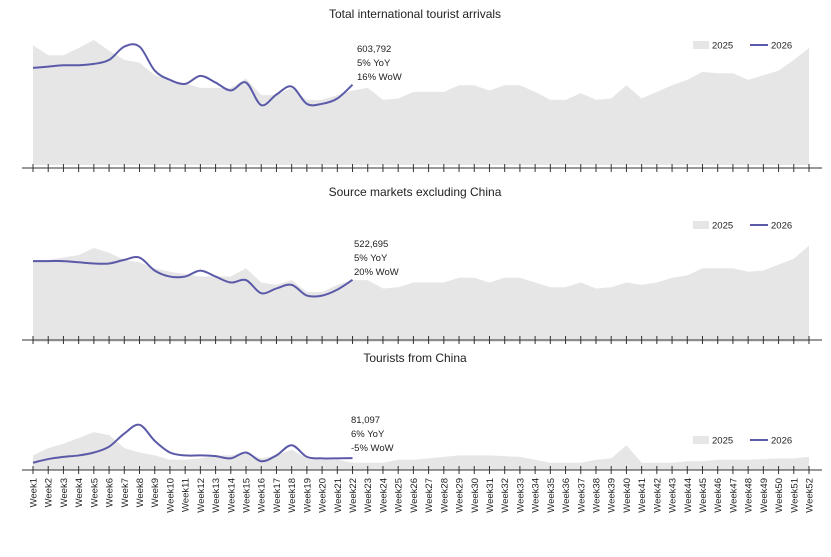 The height and width of the screenshot is (557, 831). Describe the element at coordinates (399, 495) in the screenshot. I see `x-tick-label: Week25` at that location.